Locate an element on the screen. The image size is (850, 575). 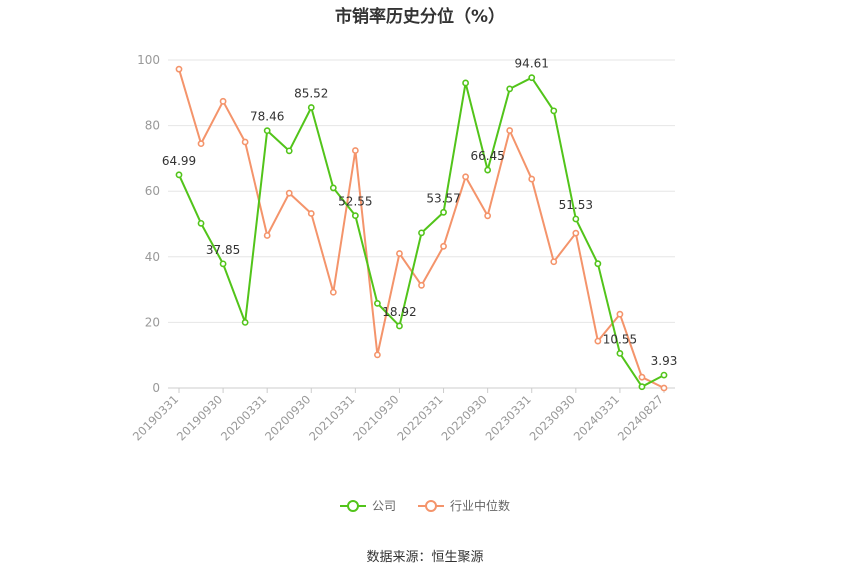
data-label: 18.92 is located at coordinates (399, 312).